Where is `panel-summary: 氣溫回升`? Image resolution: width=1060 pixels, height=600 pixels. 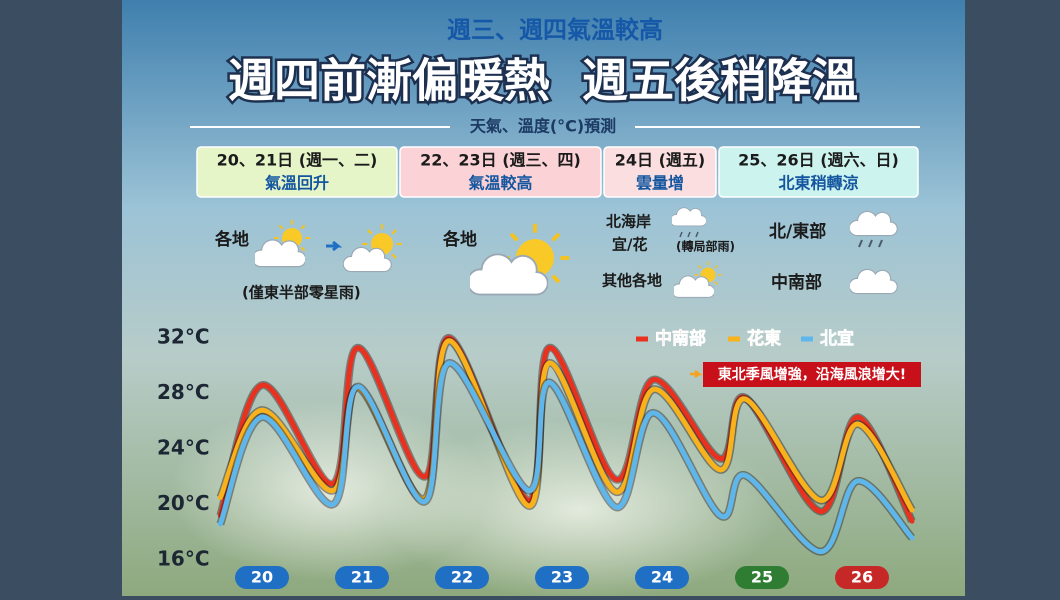
panel-summary: 氣溫回升 is located at coordinates (297, 183).